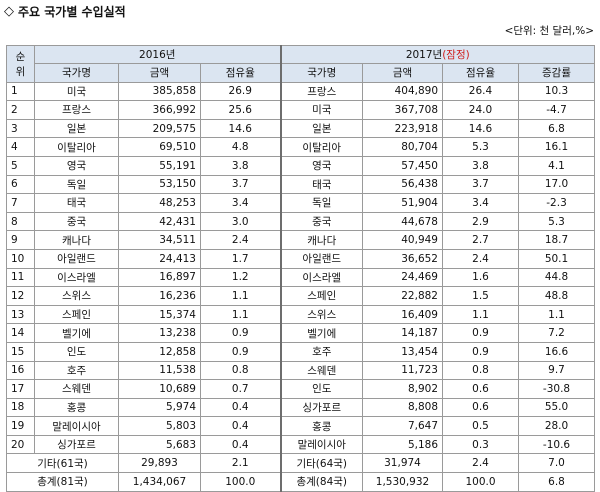 The width and height of the screenshot is (600, 492). I want to click on growth-2017-cell: 17.0, so click(556, 184).